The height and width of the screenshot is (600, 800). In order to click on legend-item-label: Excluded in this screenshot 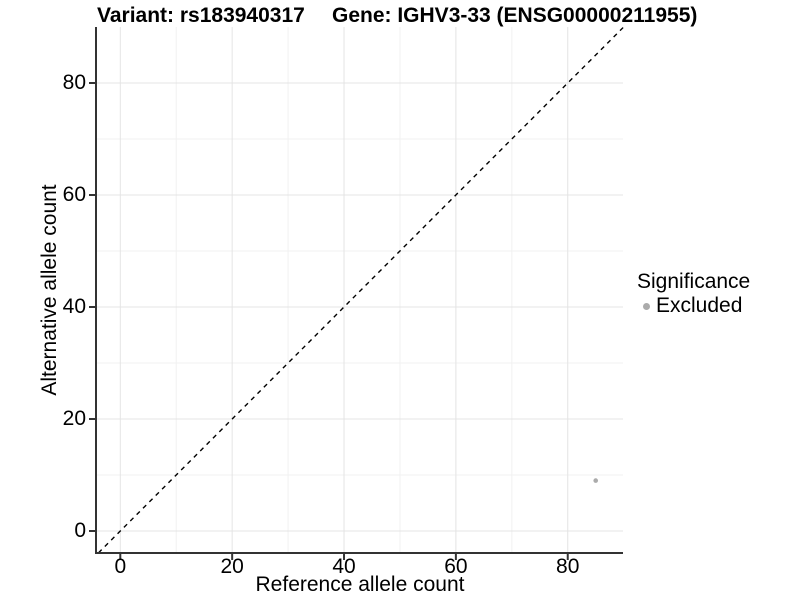, I will do `click(699, 305)`.